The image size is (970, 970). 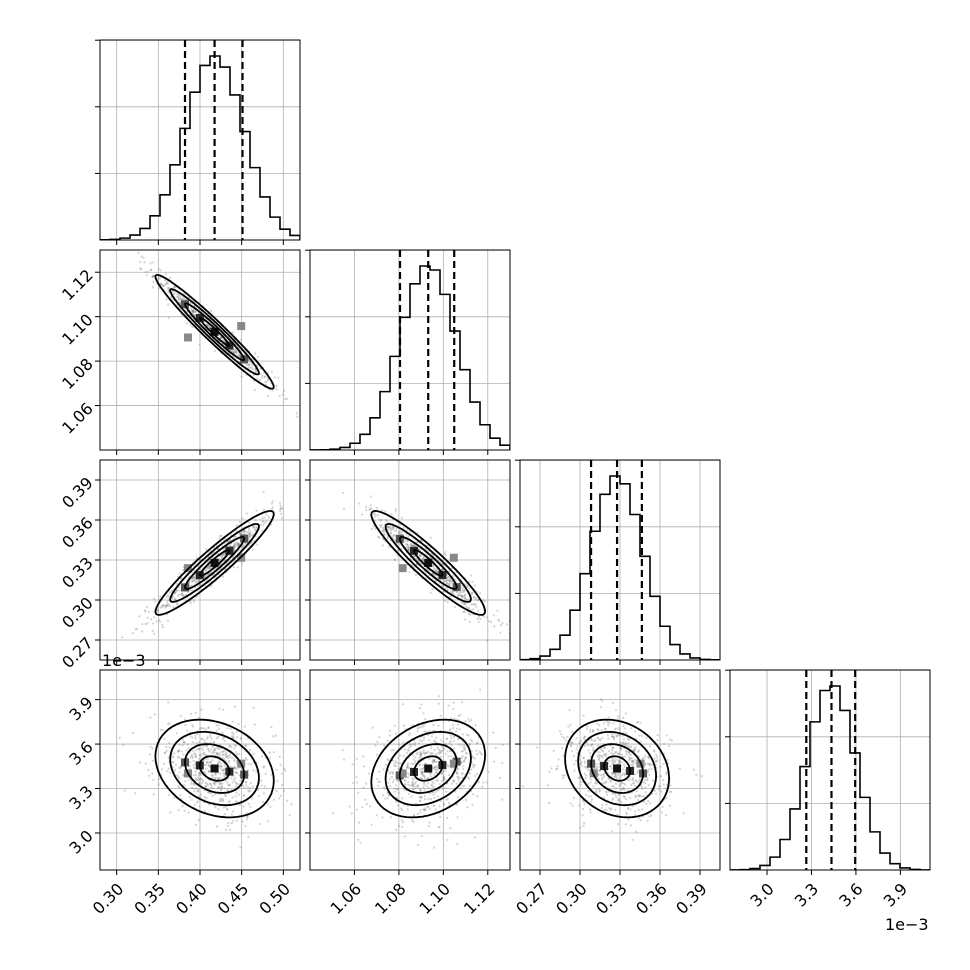 I want to click on x-tick-label-3: 3.3, so click(x=806, y=894).